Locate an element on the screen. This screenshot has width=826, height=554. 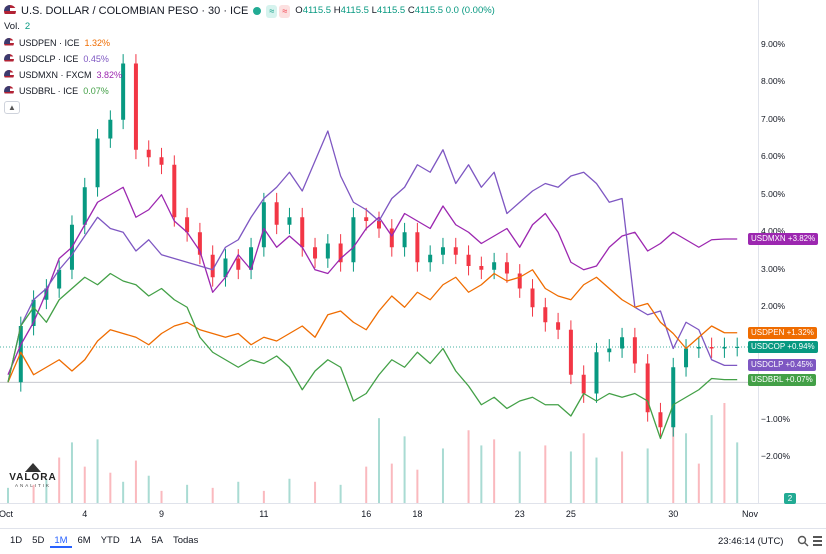
clock: 23:46:14 (UTC) is located at coordinates (751, 541).